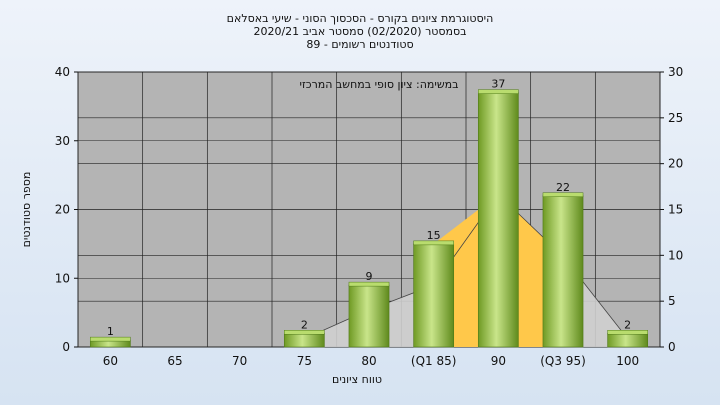 Image resolution: width=720 pixels, height=405 pixels. Describe the element at coordinates (368, 361) in the screenshot. I see `x-tick-label: 80` at that location.